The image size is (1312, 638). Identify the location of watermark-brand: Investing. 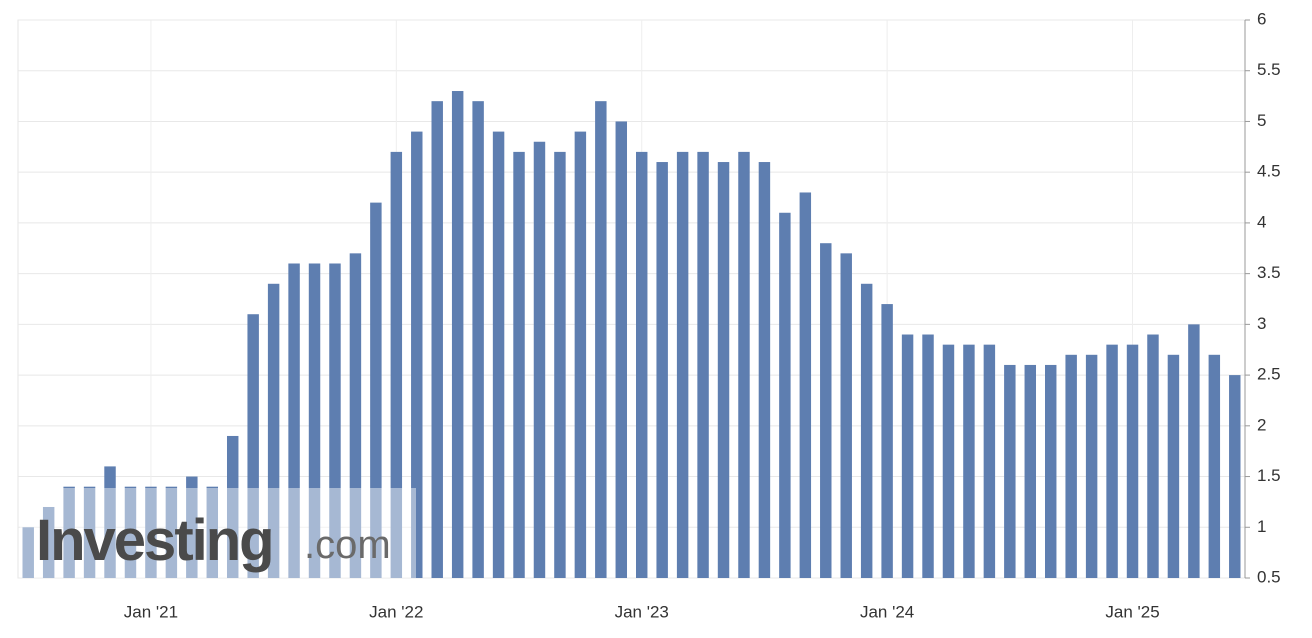
(154, 540).